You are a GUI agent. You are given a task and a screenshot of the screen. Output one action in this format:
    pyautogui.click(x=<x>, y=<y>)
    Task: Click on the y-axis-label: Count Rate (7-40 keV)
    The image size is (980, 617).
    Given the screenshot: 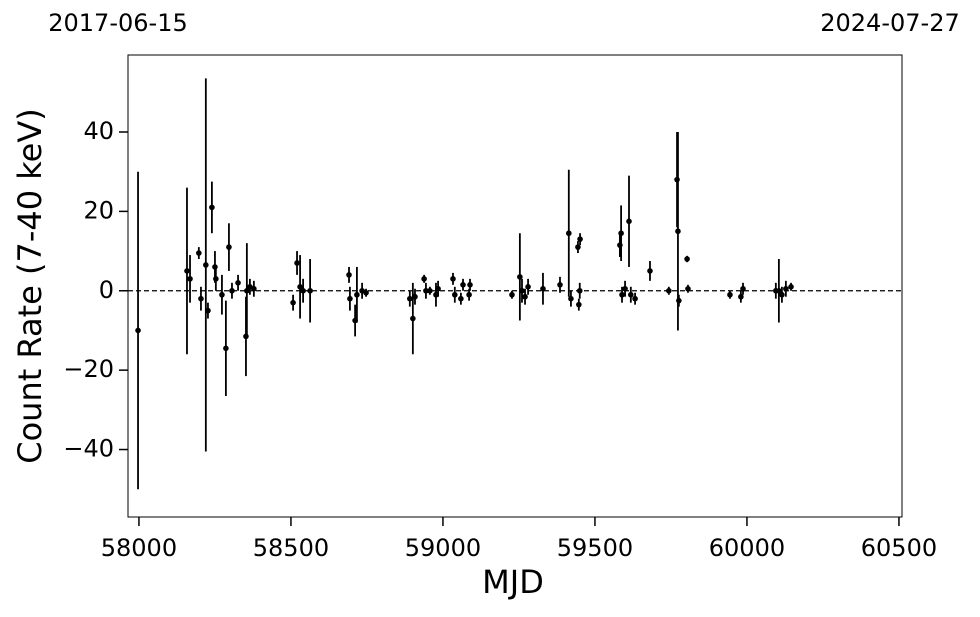 What is the action you would take?
    pyautogui.click(x=30, y=285)
    